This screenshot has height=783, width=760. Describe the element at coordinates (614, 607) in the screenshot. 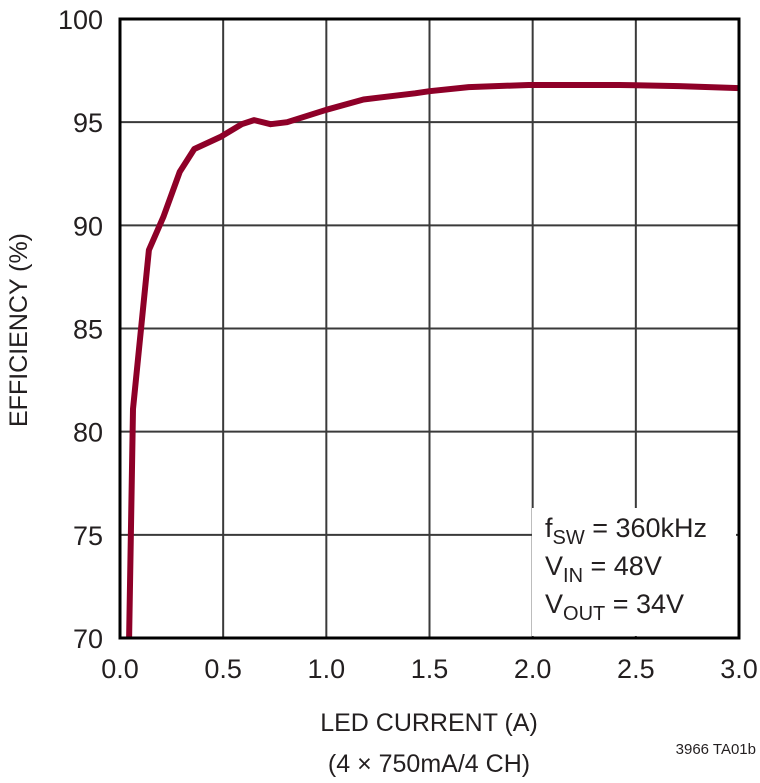

I see `annotation-line: VOUT = 34V` at that location.